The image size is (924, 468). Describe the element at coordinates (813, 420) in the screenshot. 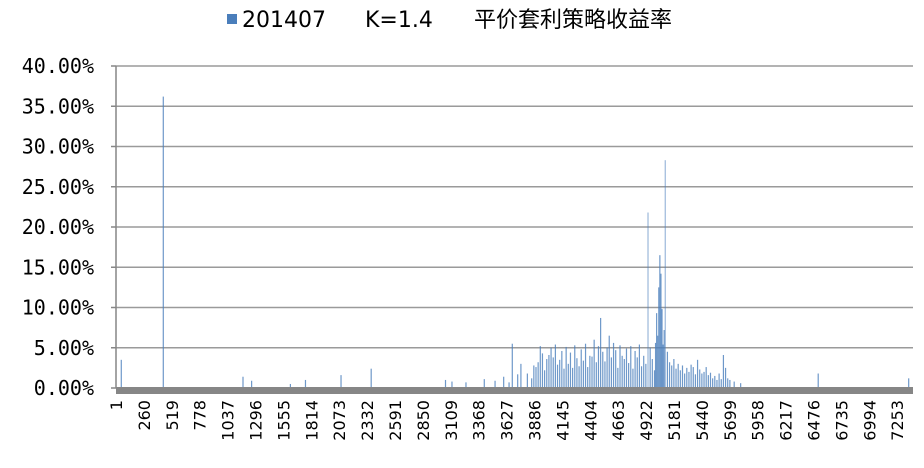

I see `x-tick-label: 6476` at that location.